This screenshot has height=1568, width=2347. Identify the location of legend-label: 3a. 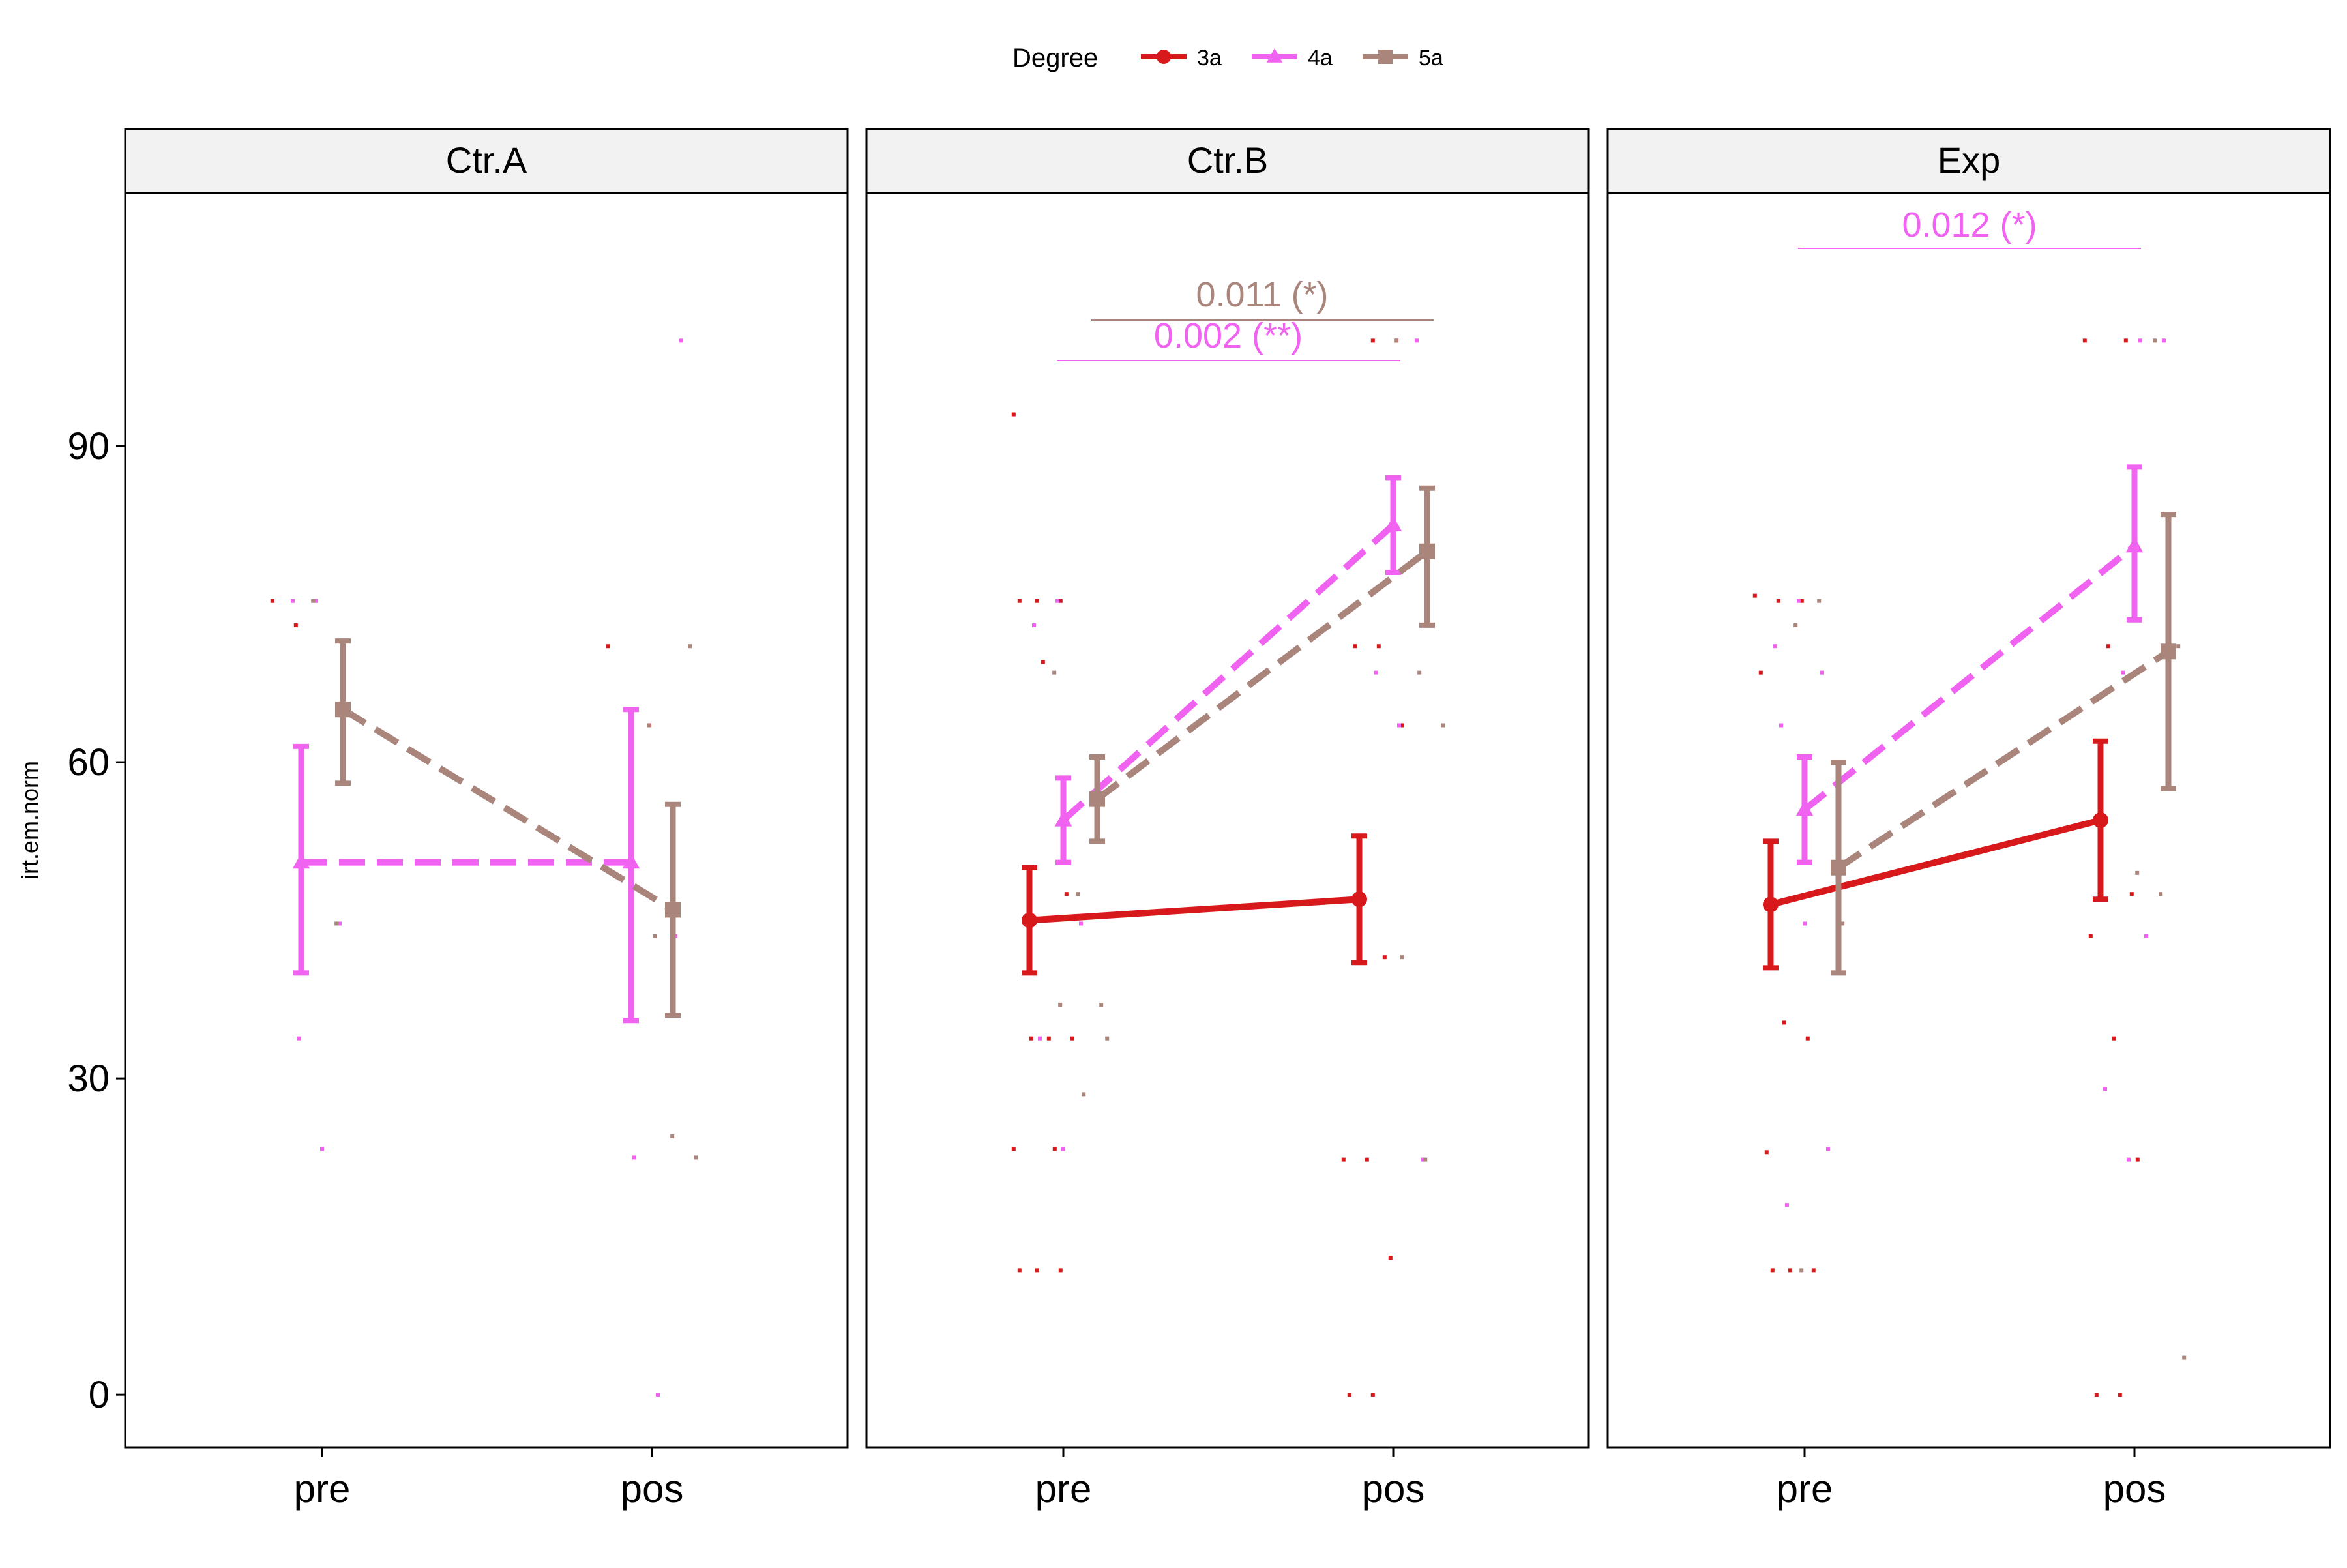
(1209, 58).